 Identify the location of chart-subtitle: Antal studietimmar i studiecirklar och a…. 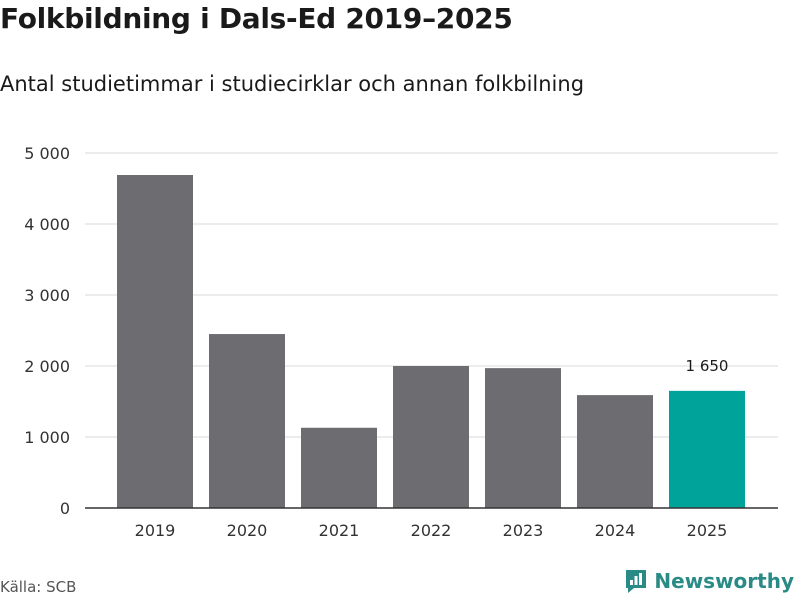
(292, 84).